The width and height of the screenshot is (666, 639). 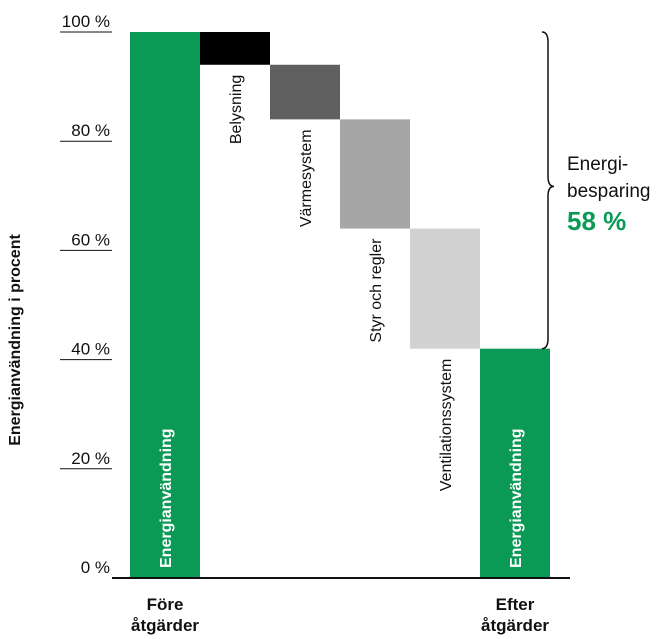 I want to click on x-category-labels: Före åtgärder Efter åtgärder, so click(x=340, y=615).